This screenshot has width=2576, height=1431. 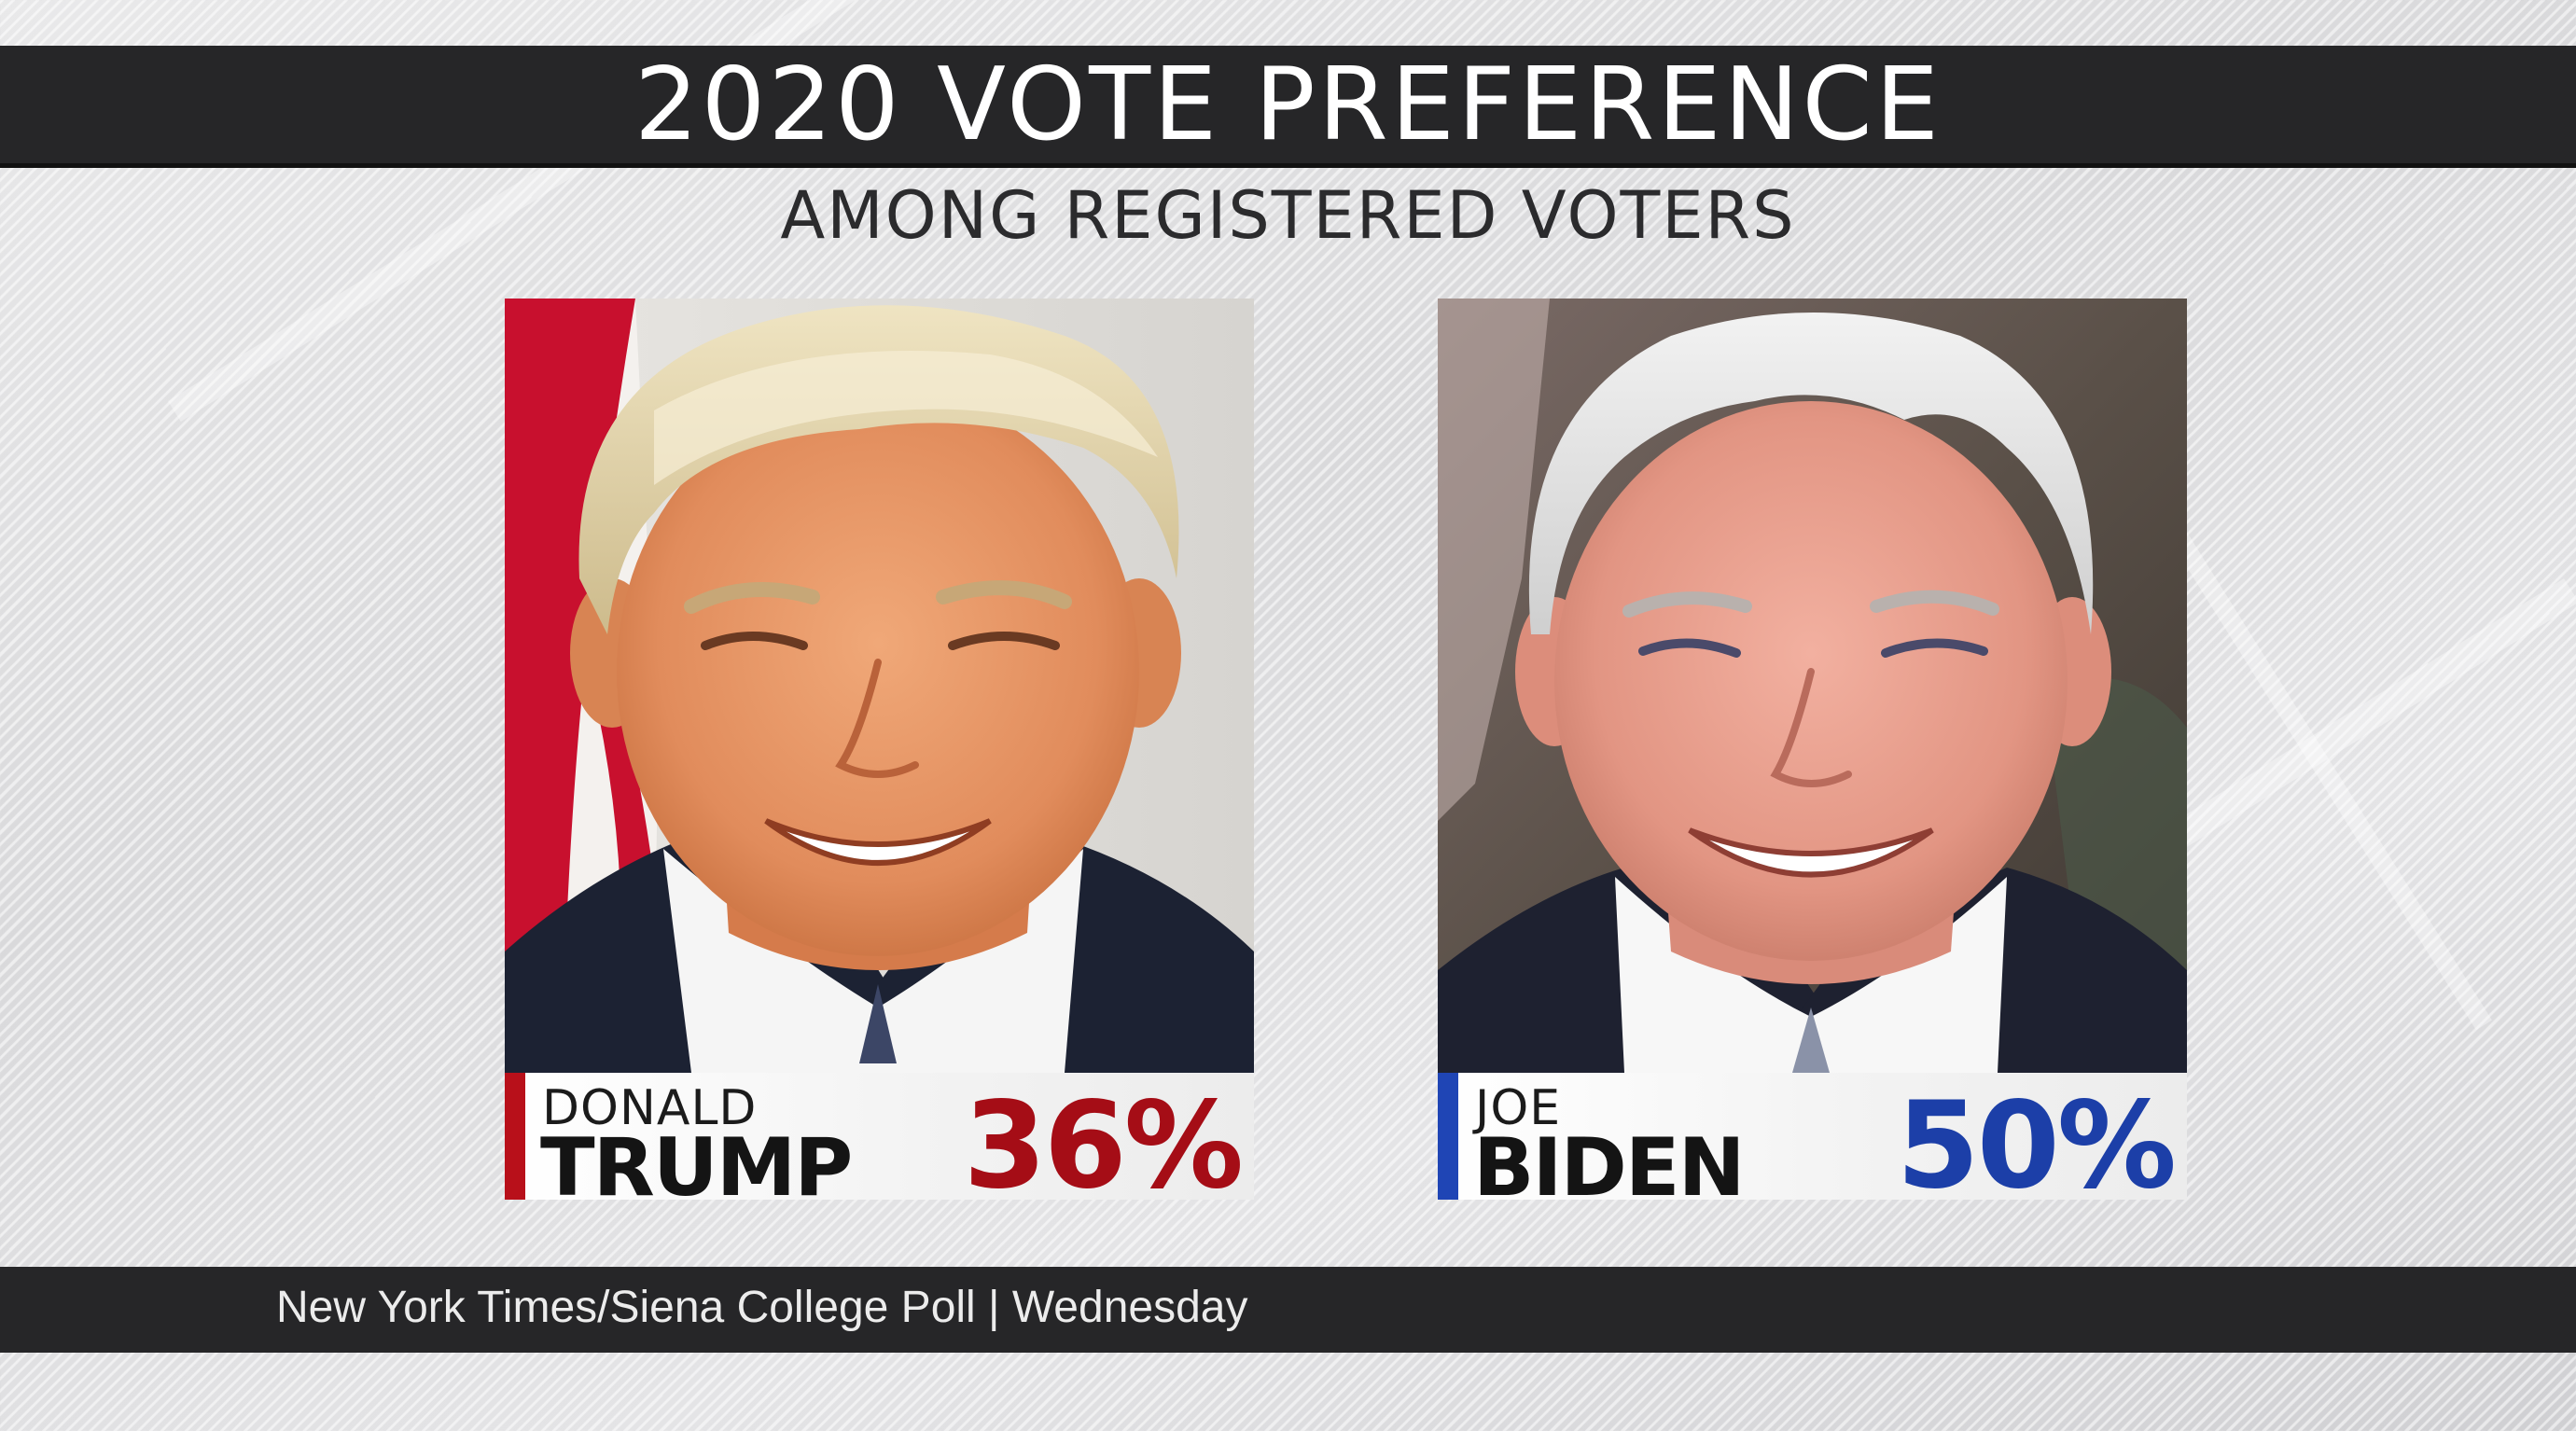 What do you see at coordinates (1609, 1160) in the screenshot?
I see `candidate-last-name: BIDEN` at bounding box center [1609, 1160].